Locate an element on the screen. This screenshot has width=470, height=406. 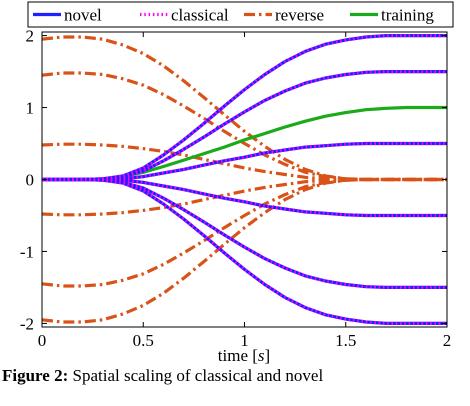
legend: novel classical reverse training is located at coordinates (240, 14).